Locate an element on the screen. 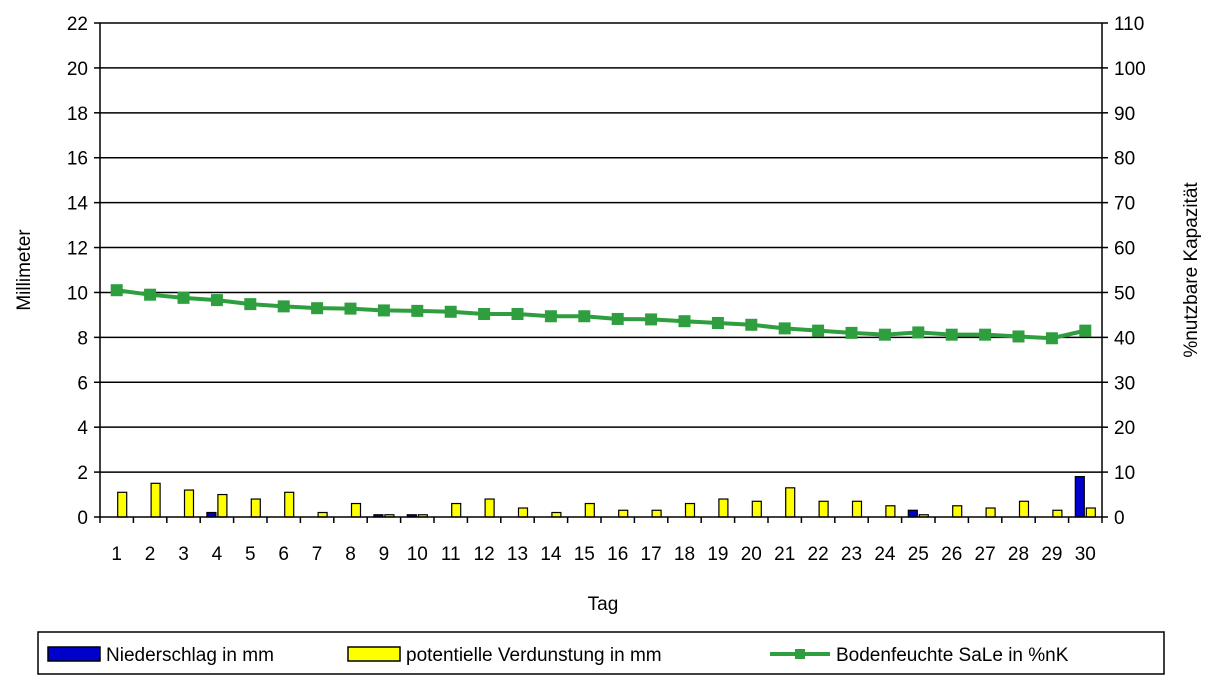 This screenshot has width=1210, height=679. legend-swatch-bodenfeuchte-marker is located at coordinates (800, 654).